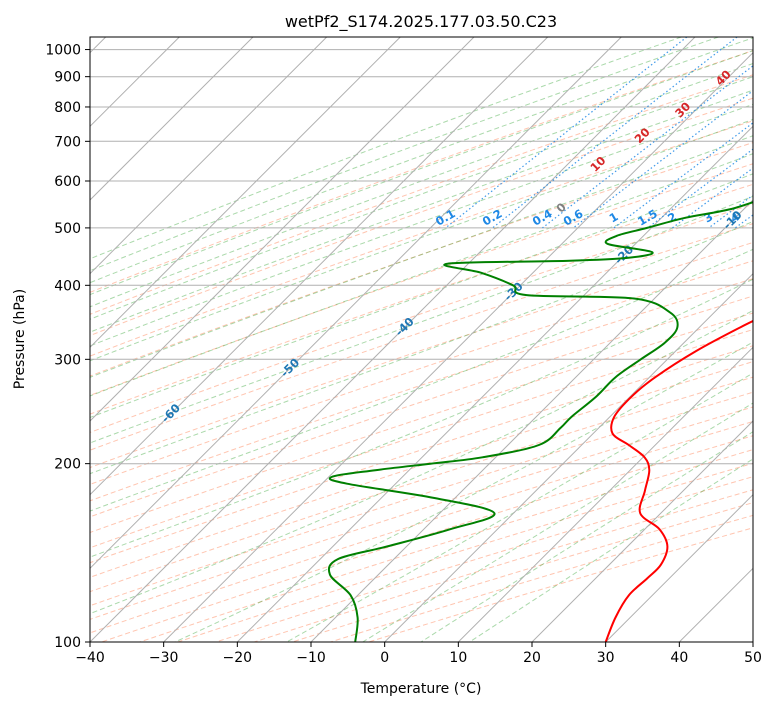 This screenshot has width=775, height=708. I want to click on y-axis-title: Pressure (hPa), so click(20, 339).